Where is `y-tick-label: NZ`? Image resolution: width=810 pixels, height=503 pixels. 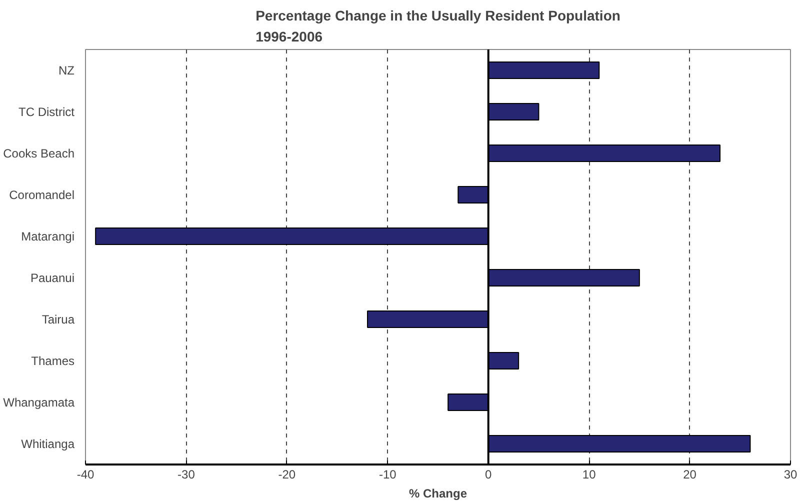 y-tick-label: NZ is located at coordinates (66, 70).